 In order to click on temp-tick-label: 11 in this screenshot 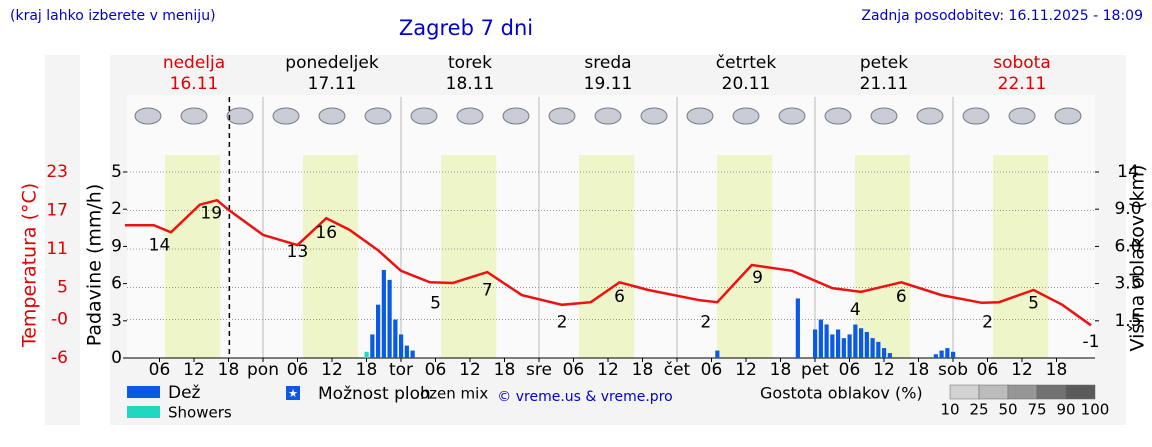, I will do `click(57, 249)`.